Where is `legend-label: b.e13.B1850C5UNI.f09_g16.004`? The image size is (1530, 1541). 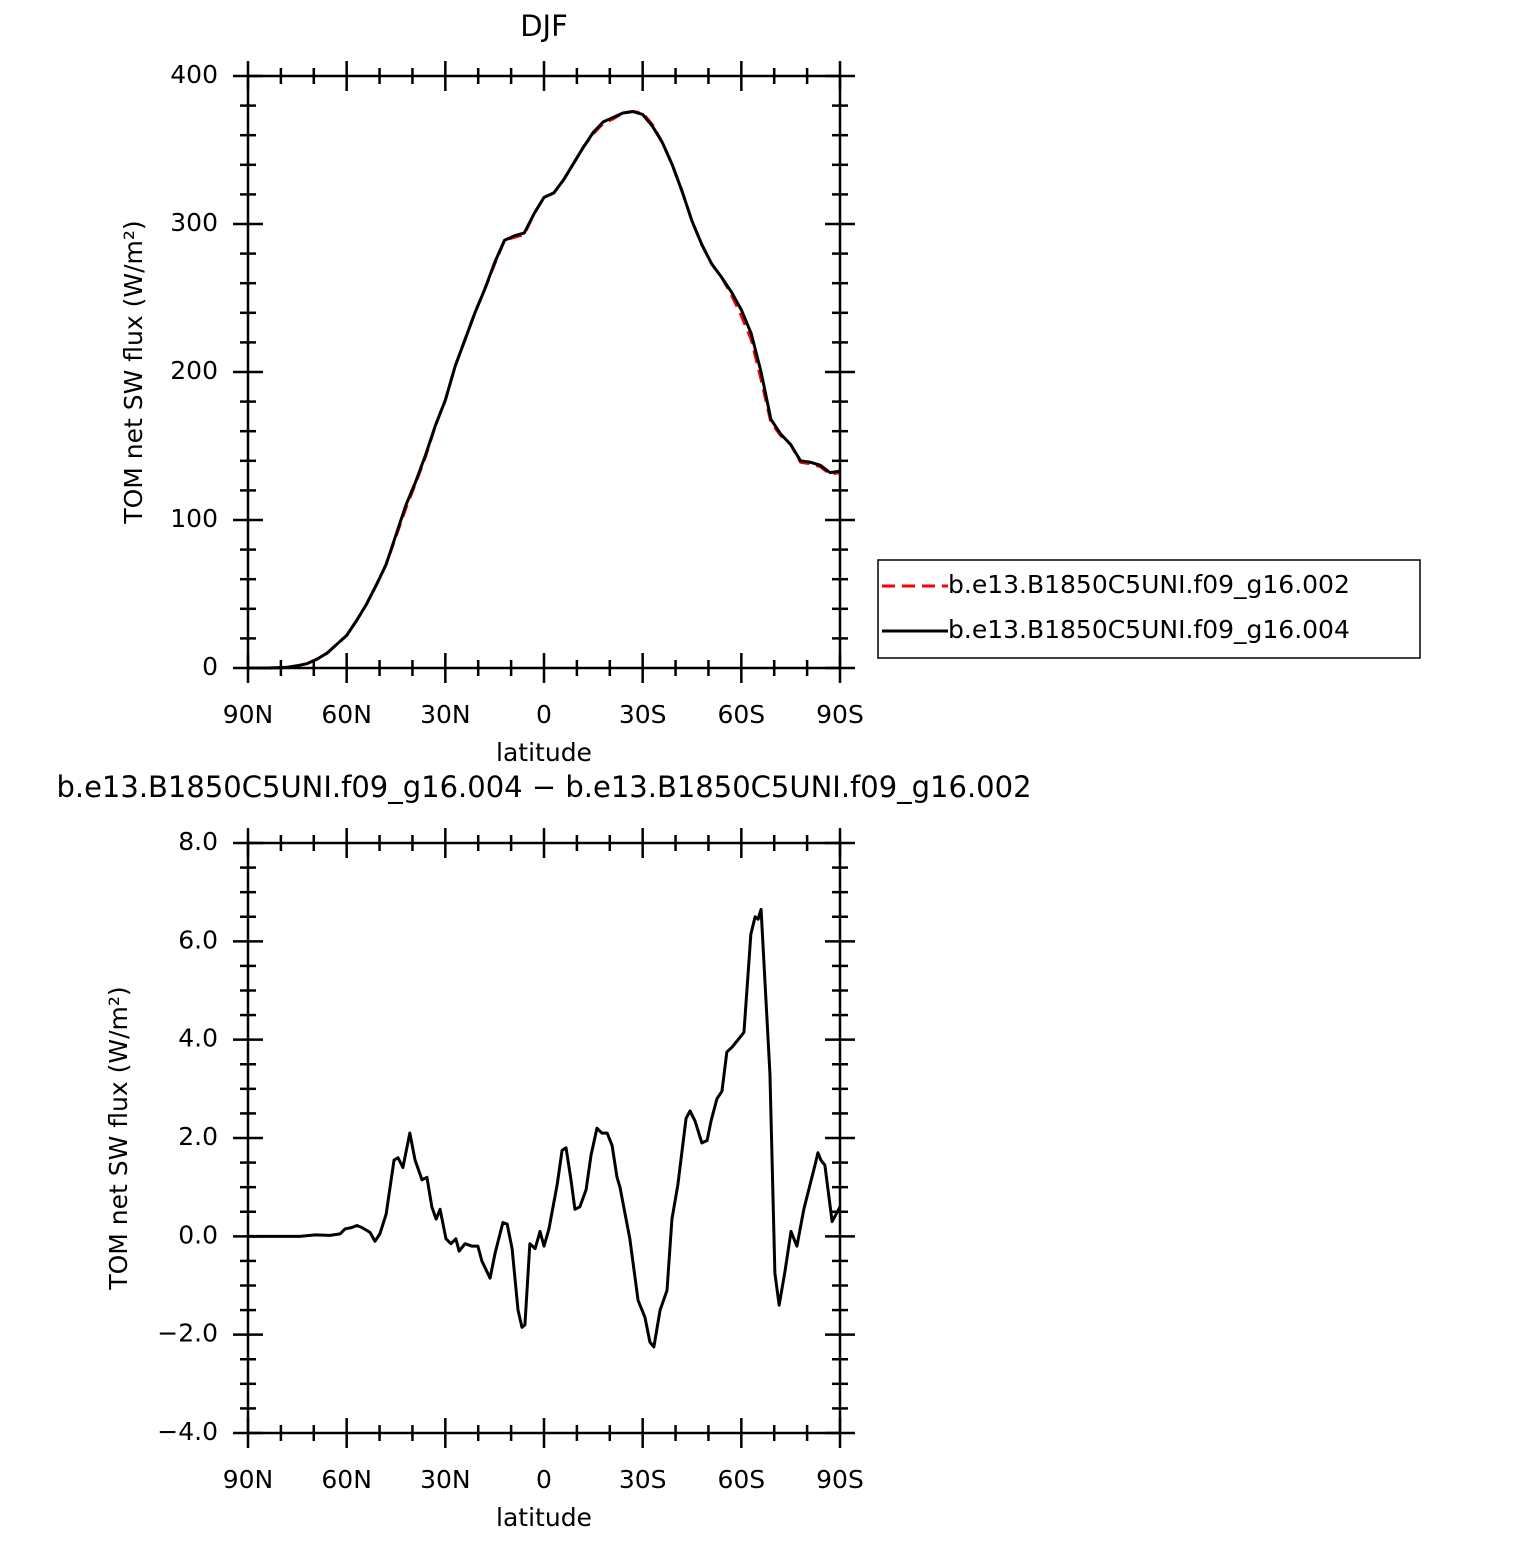
legend-label: b.e13.B1850C5UNI.f09_g16.004 is located at coordinates (1149, 629).